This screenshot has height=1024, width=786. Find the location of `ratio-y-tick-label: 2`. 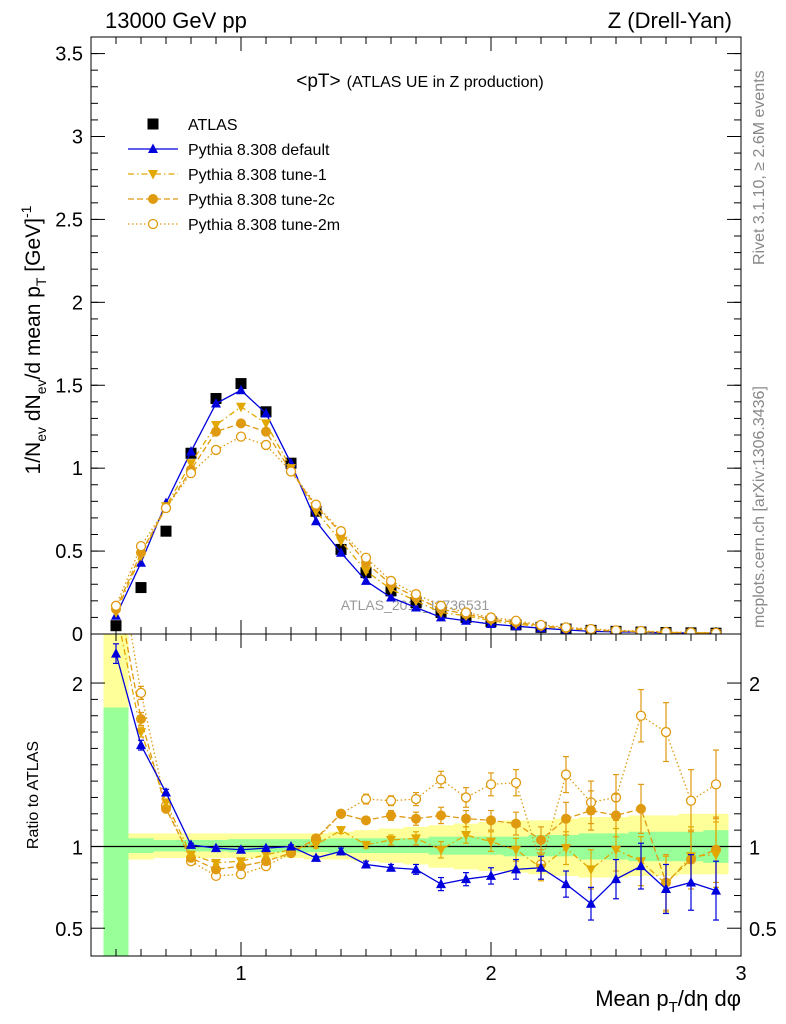

ratio-y-tick-label: 2 is located at coordinates (77, 685).